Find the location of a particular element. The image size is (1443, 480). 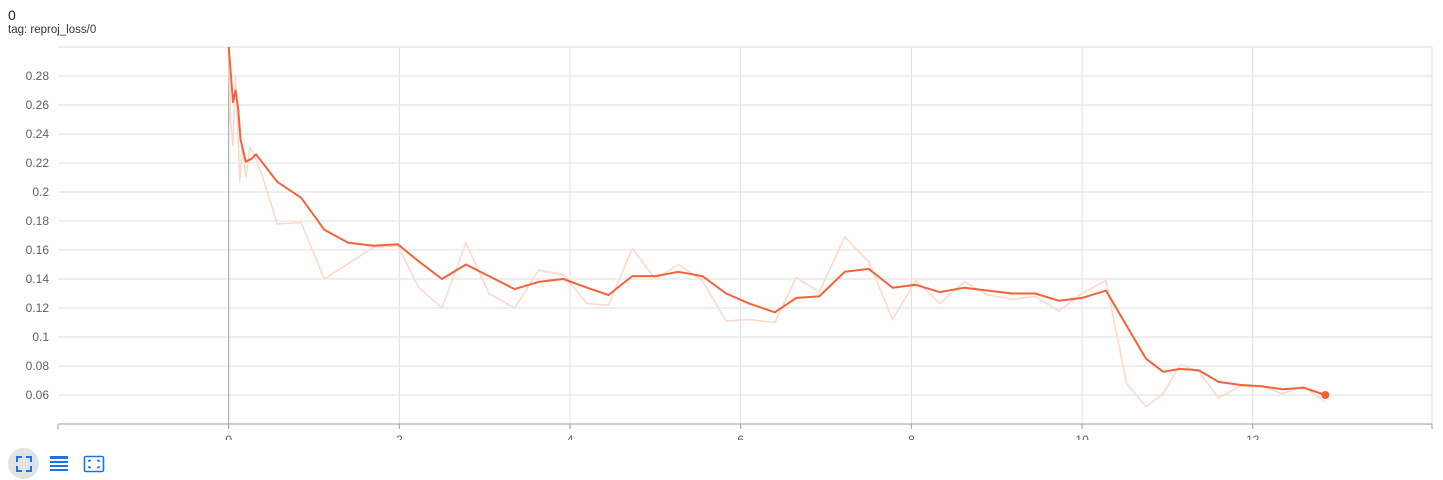

y-tick-label: 0.14 is located at coordinates (38, 279).